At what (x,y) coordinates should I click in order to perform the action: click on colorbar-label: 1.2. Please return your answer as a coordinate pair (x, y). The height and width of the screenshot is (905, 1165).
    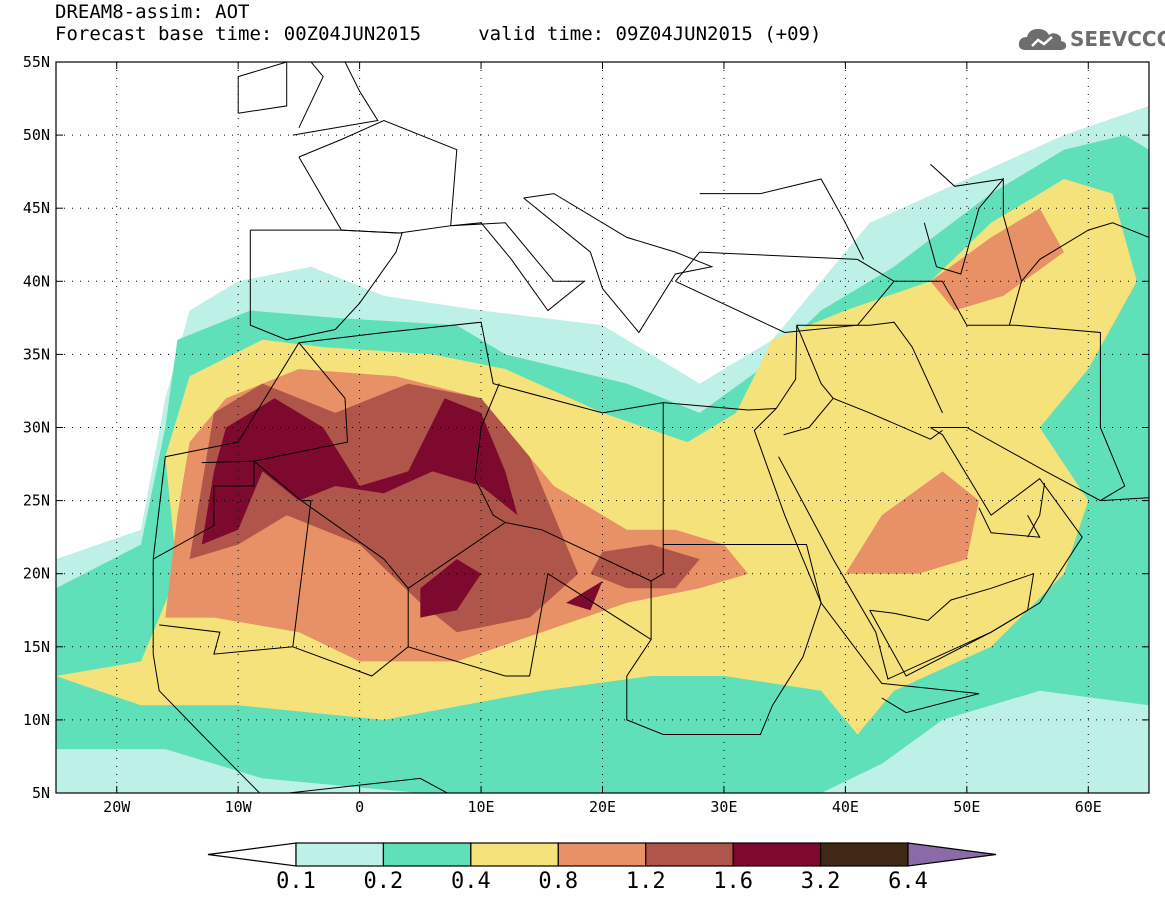
    Looking at the image, I should click on (645, 881).